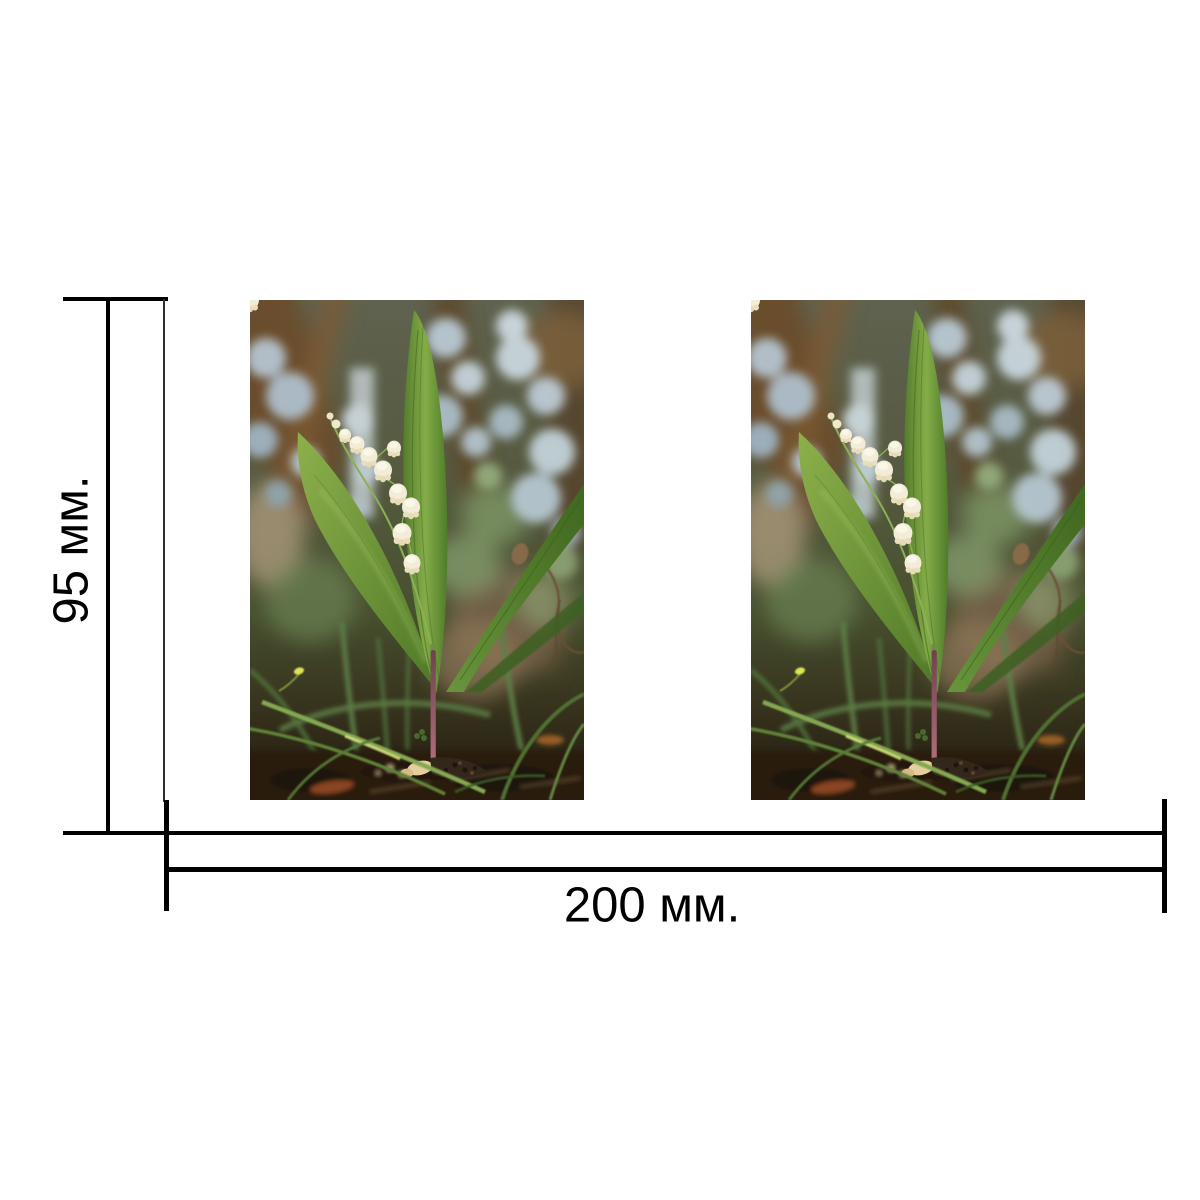 Image resolution: width=1200 pixels, height=1200 pixels. Describe the element at coordinates (665, 869) in the screenshot. I see `width-dim-line` at that location.